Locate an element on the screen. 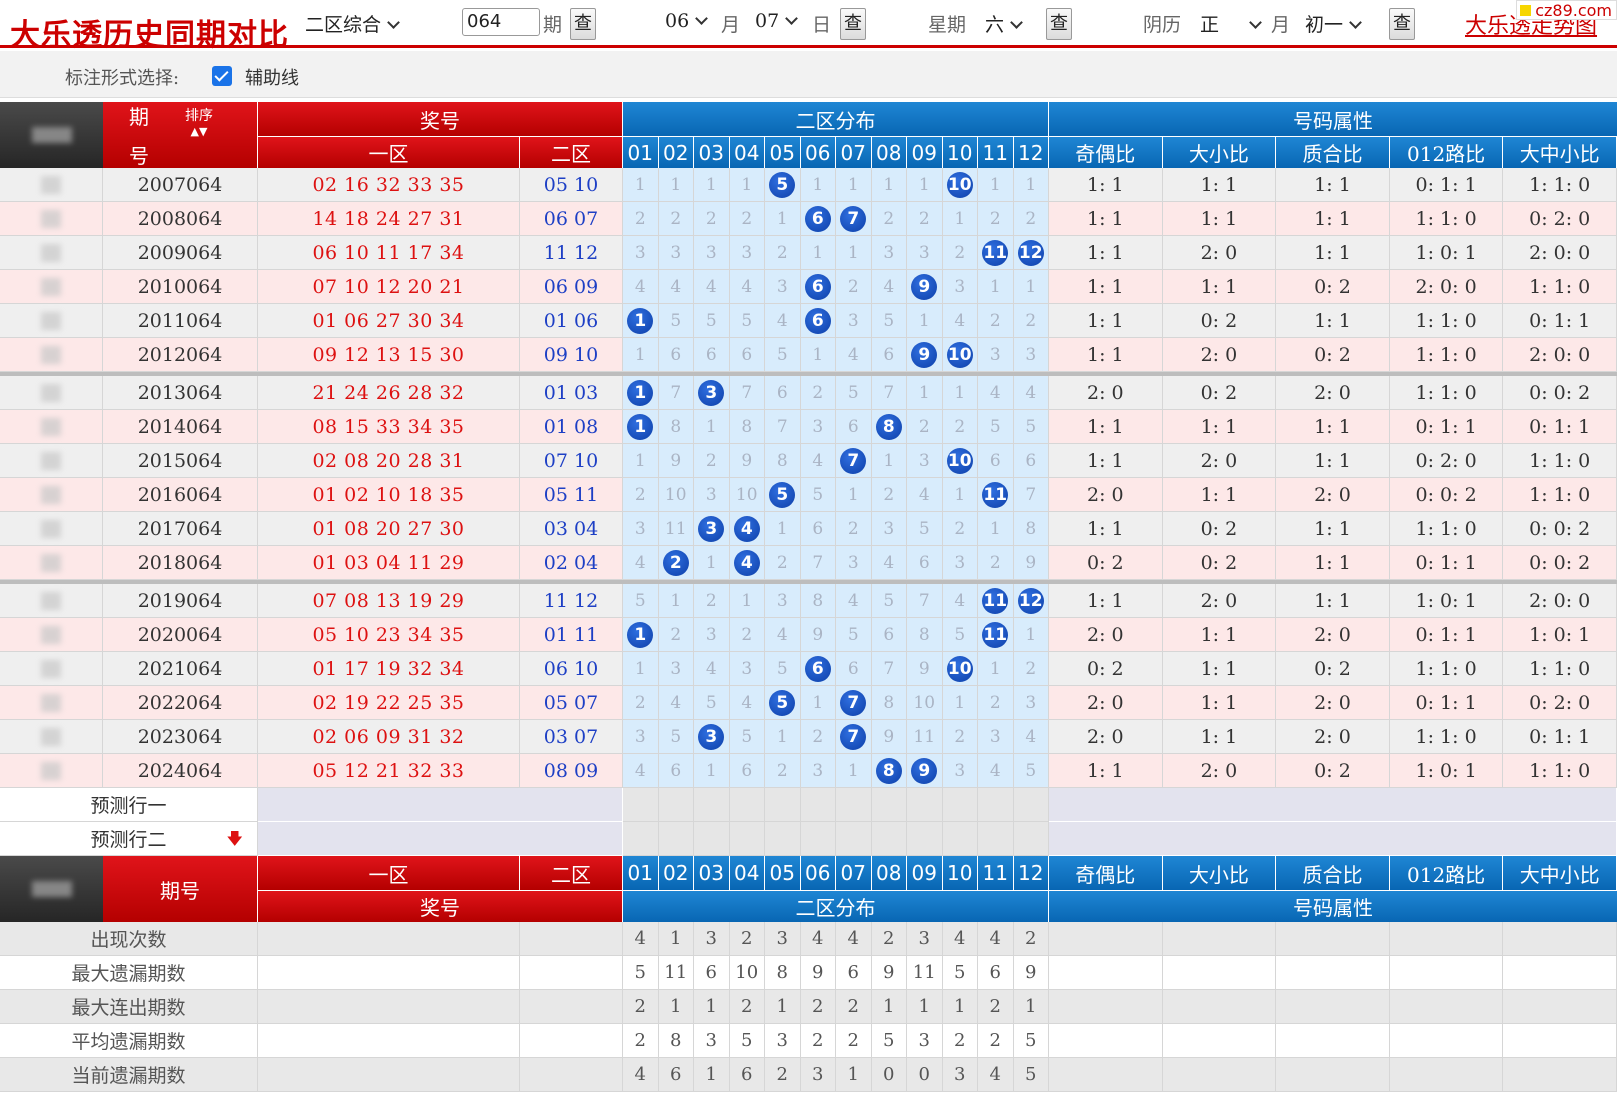  omission-value: 9 is located at coordinates (818, 634).